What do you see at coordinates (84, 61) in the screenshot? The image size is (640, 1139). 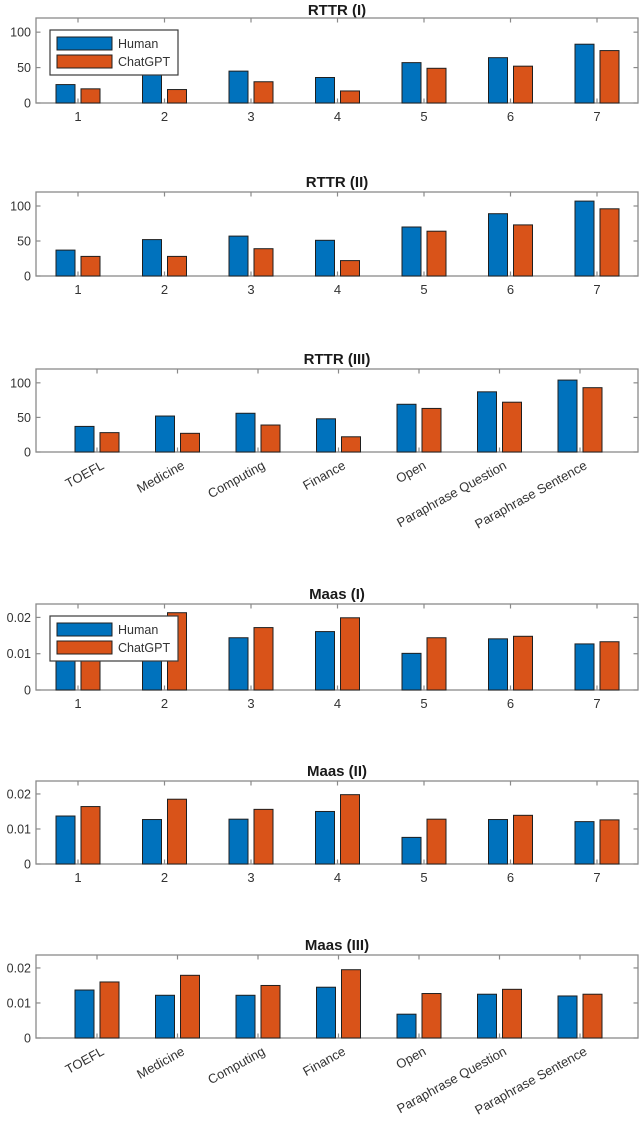 I see `legend-swatch-chatgpt` at bounding box center [84, 61].